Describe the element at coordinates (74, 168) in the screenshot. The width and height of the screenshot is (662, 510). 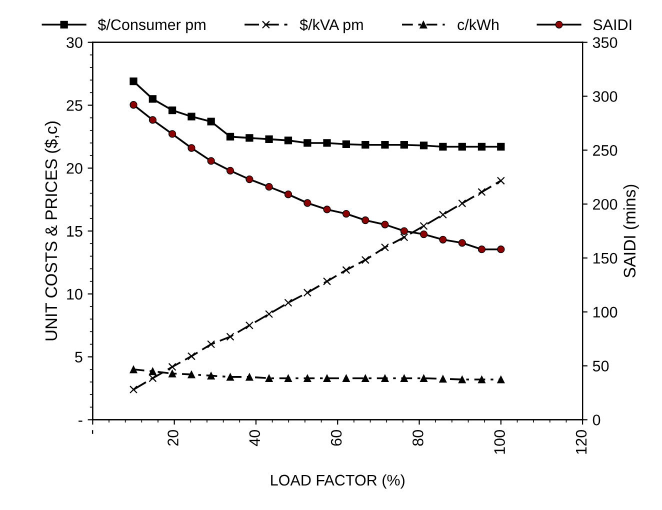
I see `y-tick-label: 20` at that location.